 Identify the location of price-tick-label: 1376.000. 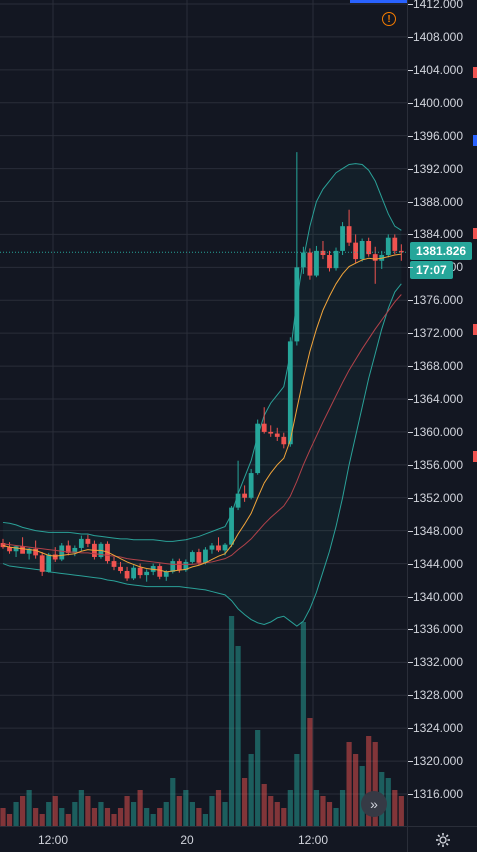
(437, 300).